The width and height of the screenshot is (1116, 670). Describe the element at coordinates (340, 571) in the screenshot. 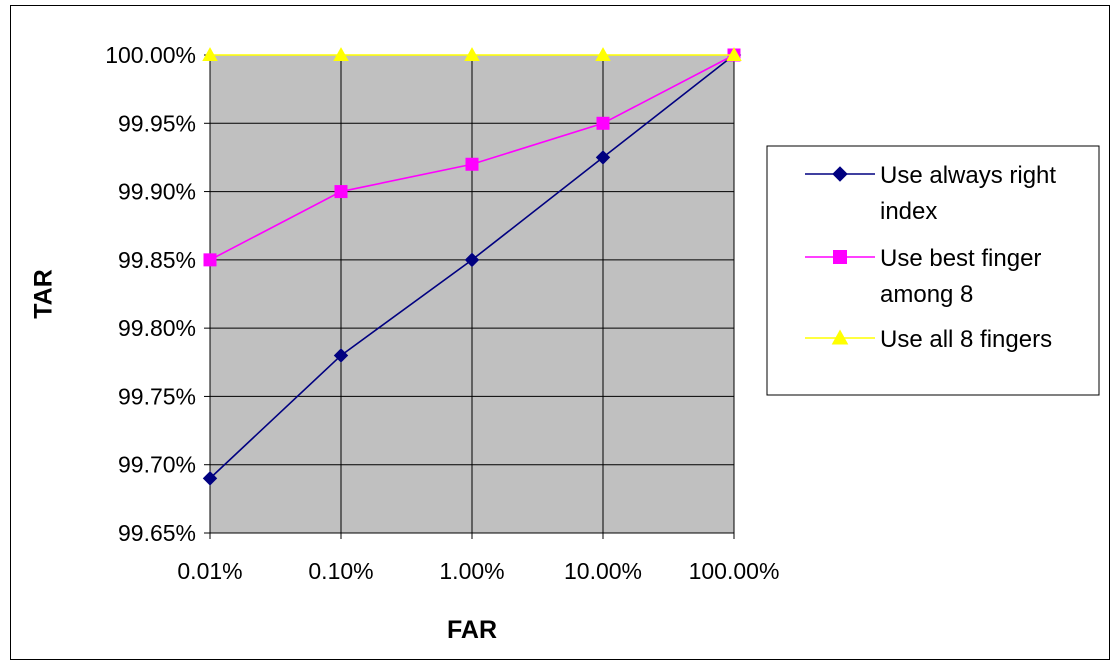

I see `x-tick-label: 0.10%` at that location.